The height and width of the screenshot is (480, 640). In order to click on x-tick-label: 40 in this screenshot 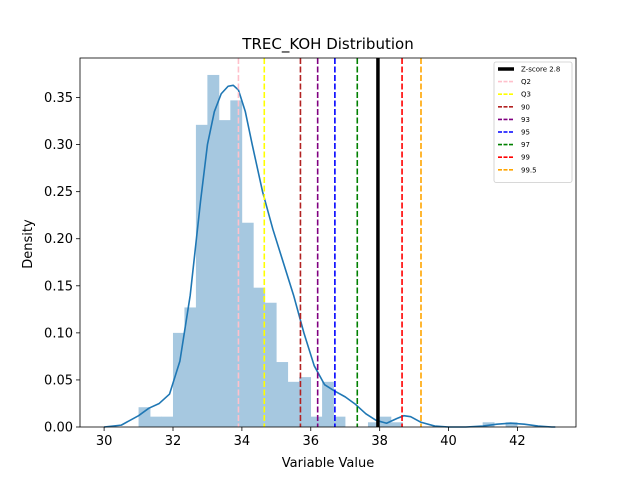, I will do `click(448, 441)`.